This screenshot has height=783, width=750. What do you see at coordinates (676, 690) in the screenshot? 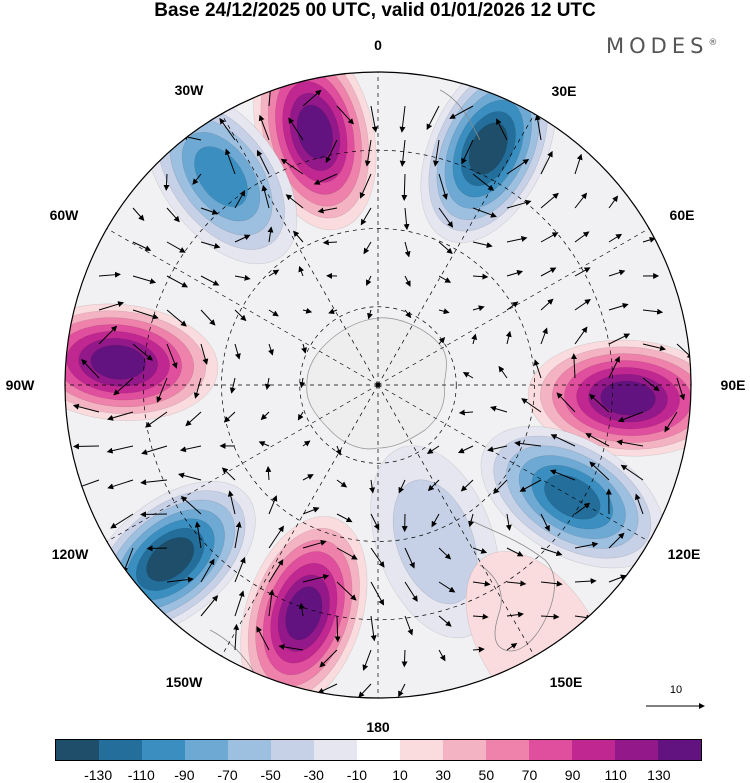
I see `vector-reference-label: 10` at bounding box center [676, 690].